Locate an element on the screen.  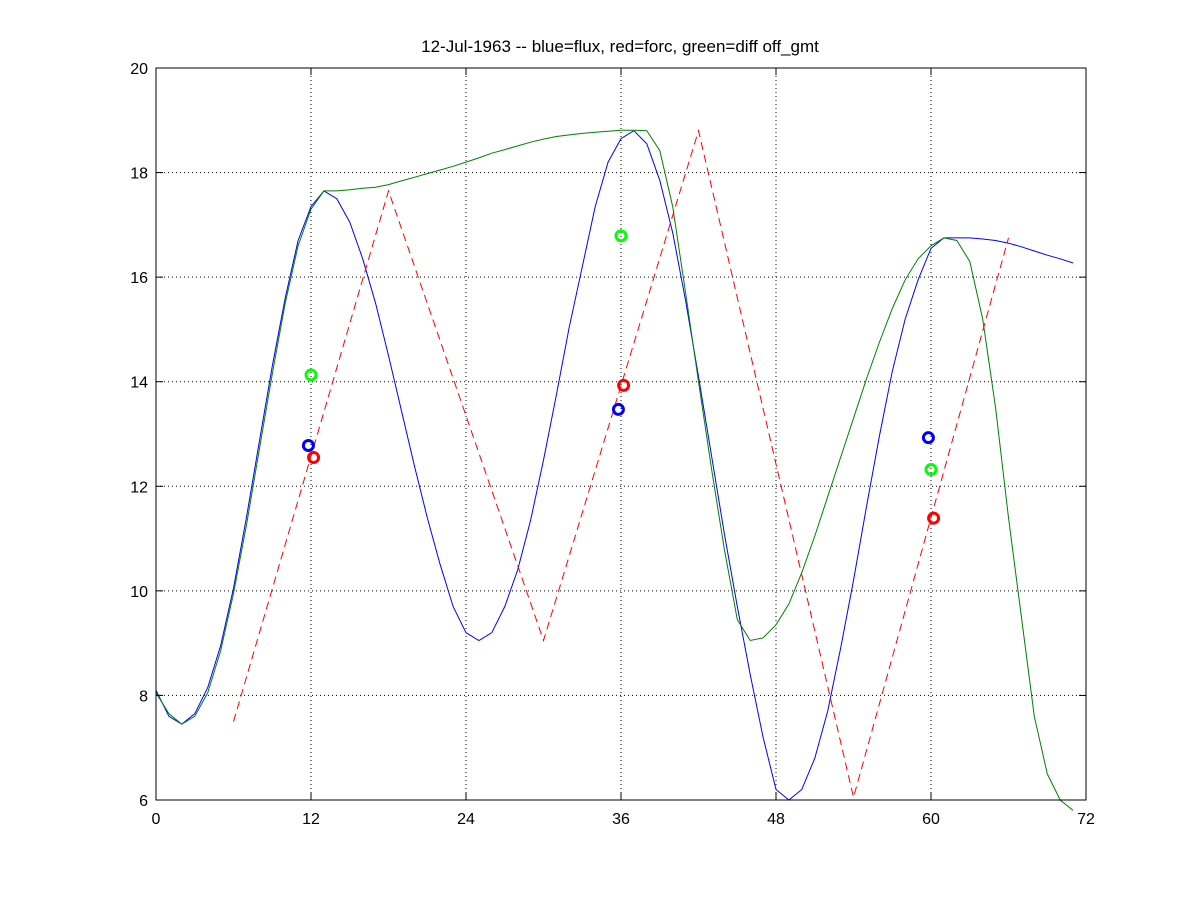
y-tick-label: 18 is located at coordinates (139, 174).